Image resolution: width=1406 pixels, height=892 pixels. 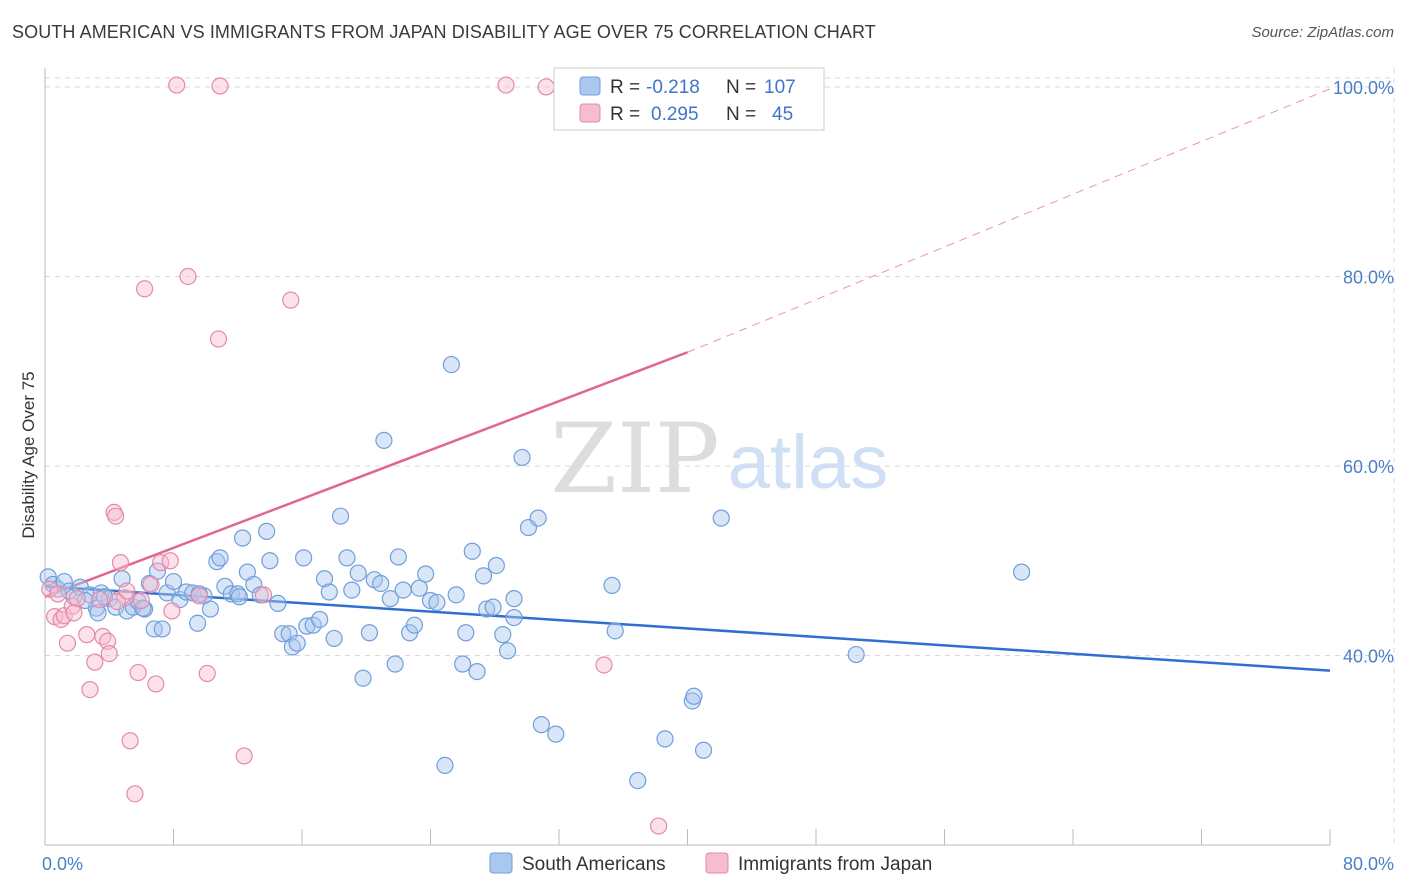 I want to click on stats-r-value: -0.218, so click(x=673, y=87).